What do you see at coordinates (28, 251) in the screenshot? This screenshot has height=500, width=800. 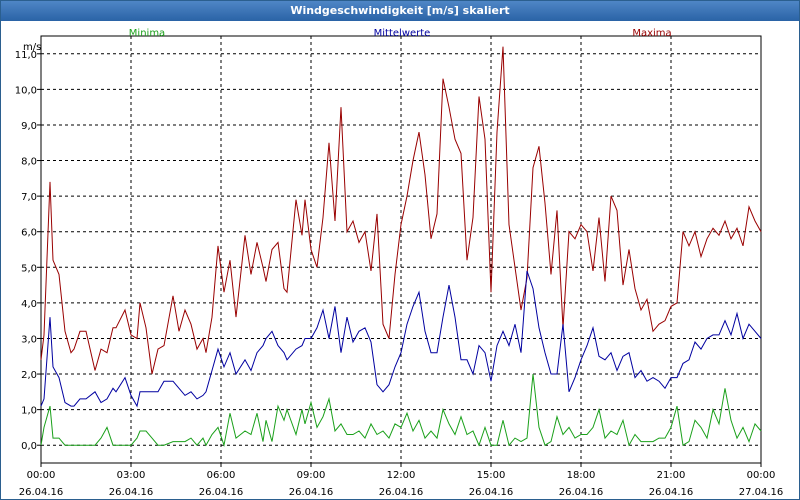 I see `y-tick-labels: 0,0 1,0 2,0 3,0 4,0 5,0 6,0 7,0 8,0 9,0 10,0 11,0` at bounding box center [28, 251].